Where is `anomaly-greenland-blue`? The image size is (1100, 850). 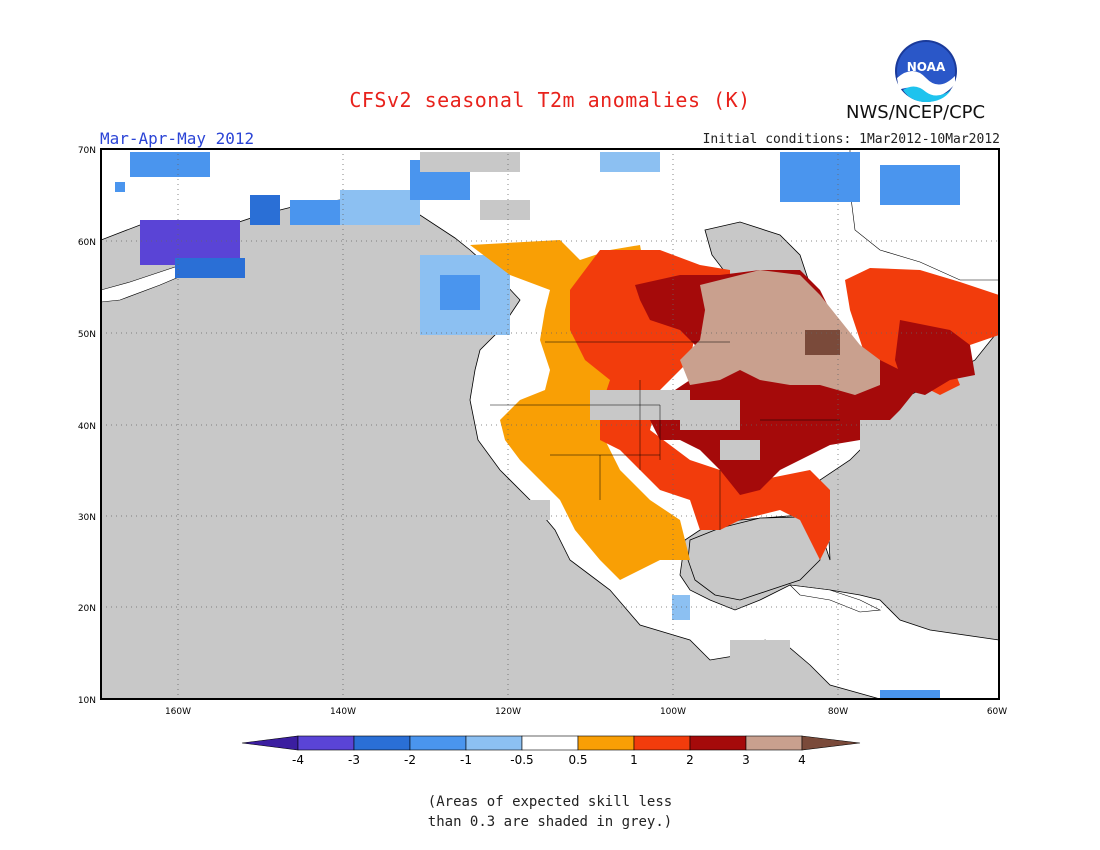
anomaly-greenland-blue is located at coordinates (920, 185).